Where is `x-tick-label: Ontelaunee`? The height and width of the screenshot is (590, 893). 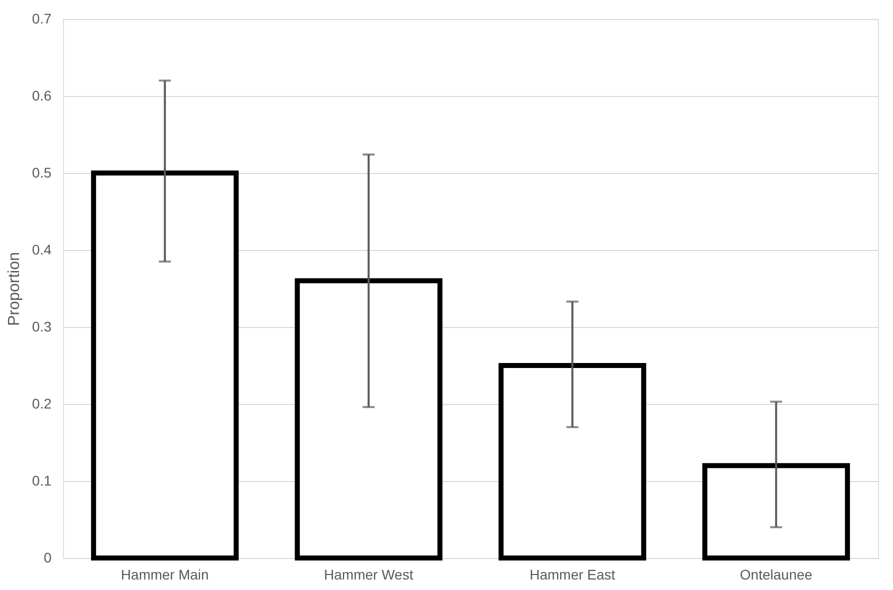
x-tick-label: Ontelaunee is located at coordinates (776, 574).